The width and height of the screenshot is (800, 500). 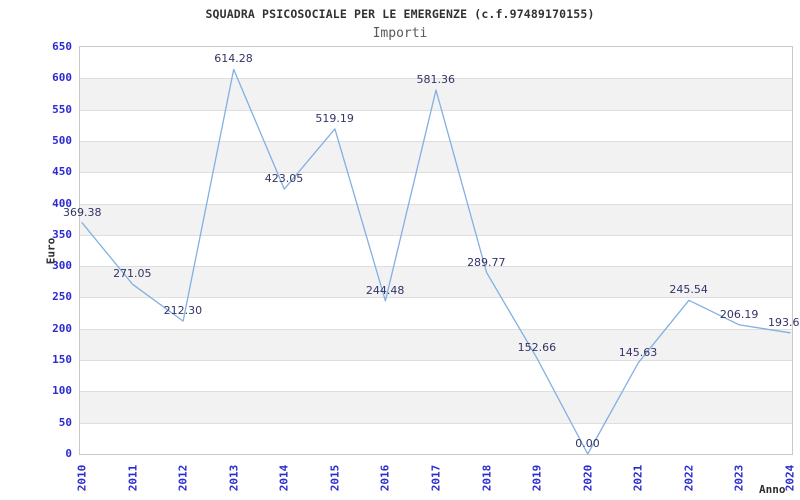 I want to click on point-label: 206.19, so click(x=739, y=314).